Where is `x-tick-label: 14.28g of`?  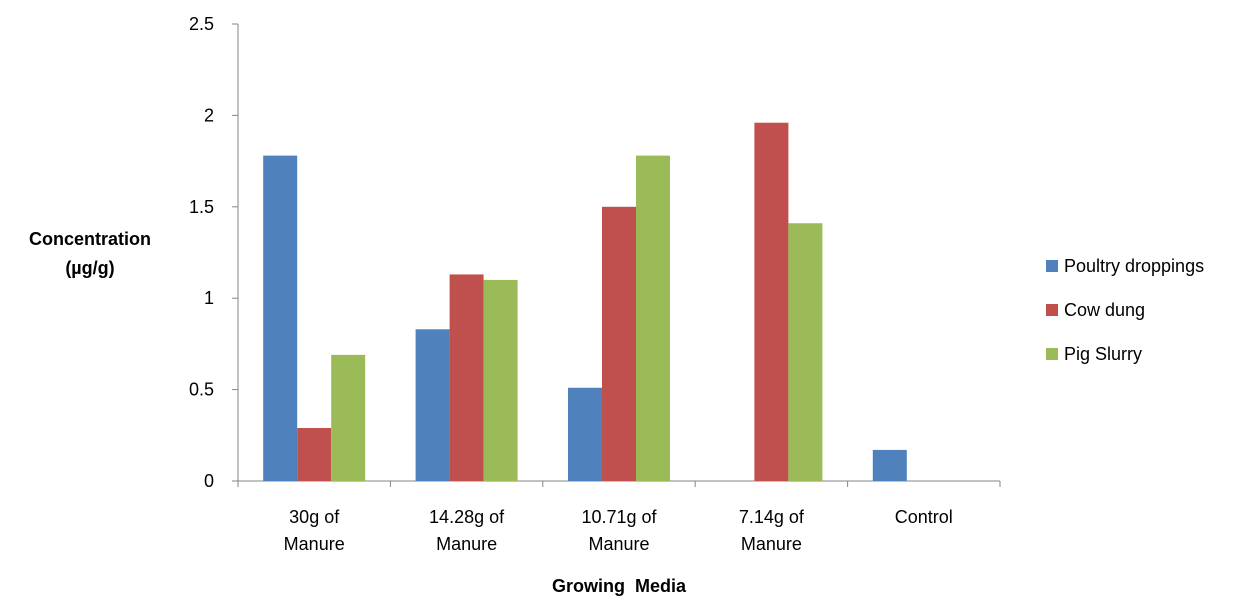
x-tick-label: 14.28g of is located at coordinates (467, 517).